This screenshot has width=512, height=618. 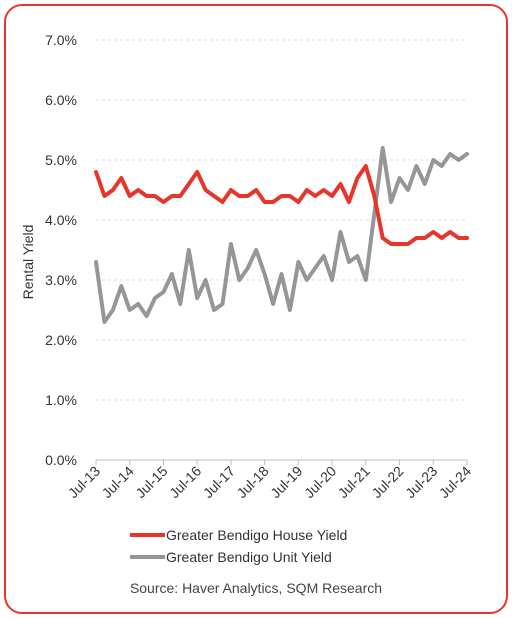 What do you see at coordinates (185, 482) in the screenshot?
I see `x-tick-label: Jul-16` at bounding box center [185, 482].